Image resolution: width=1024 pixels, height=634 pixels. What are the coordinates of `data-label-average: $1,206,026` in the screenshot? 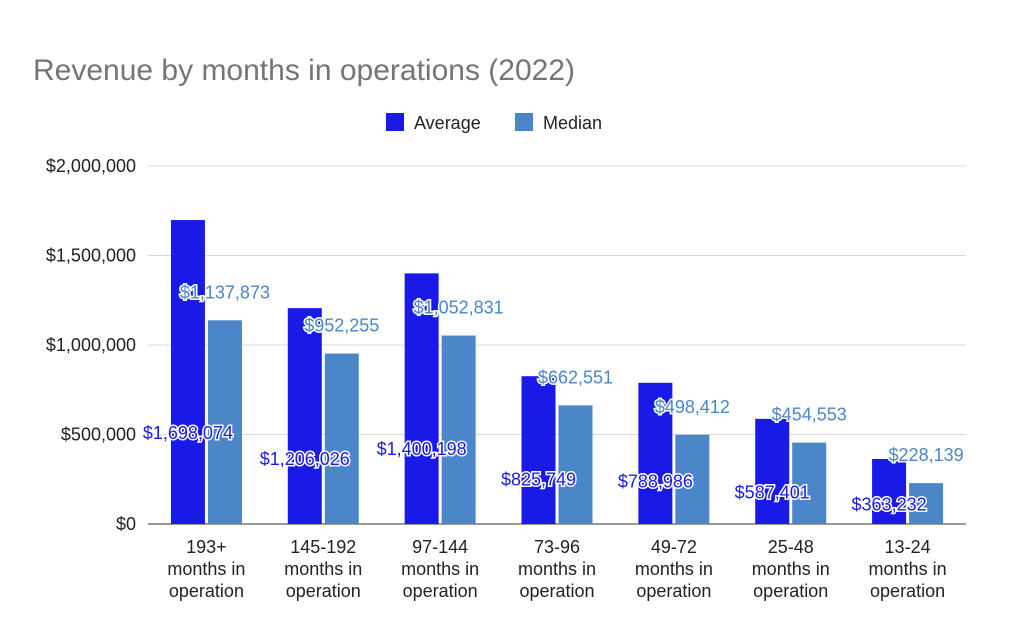 It's located at (305, 459).